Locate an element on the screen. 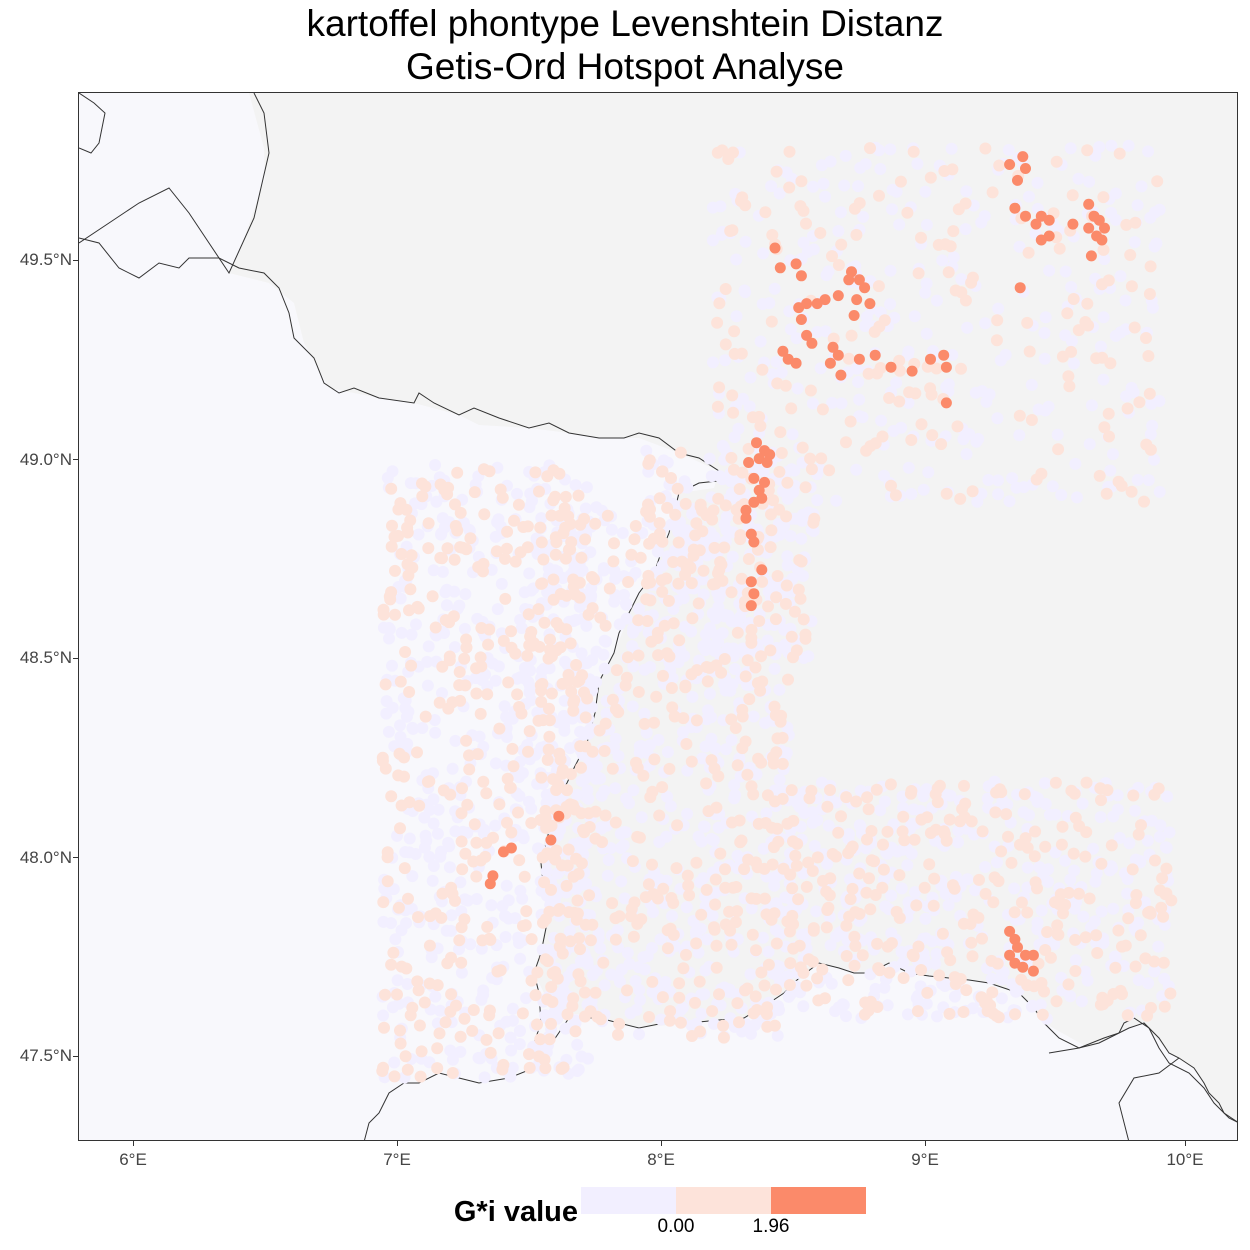 The height and width of the screenshot is (1250, 1250). x-tick-label: 7°E is located at coordinates (397, 1159).